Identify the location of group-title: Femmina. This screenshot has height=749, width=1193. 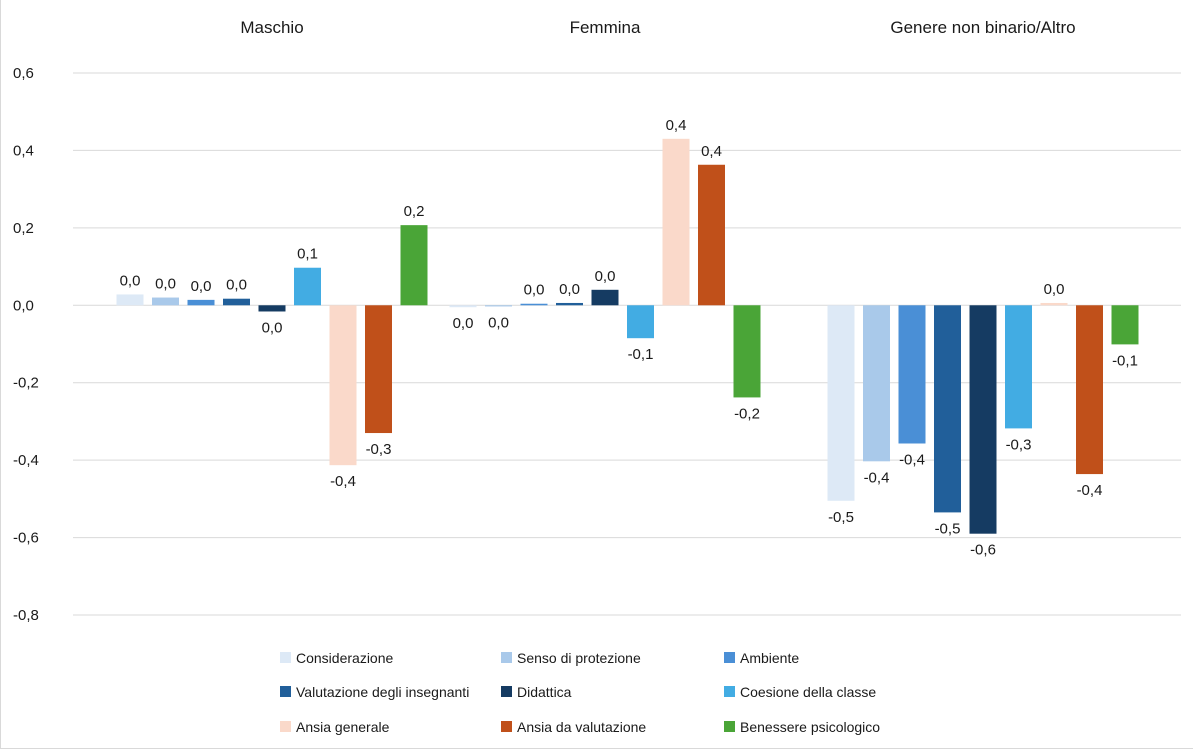
(605, 27).